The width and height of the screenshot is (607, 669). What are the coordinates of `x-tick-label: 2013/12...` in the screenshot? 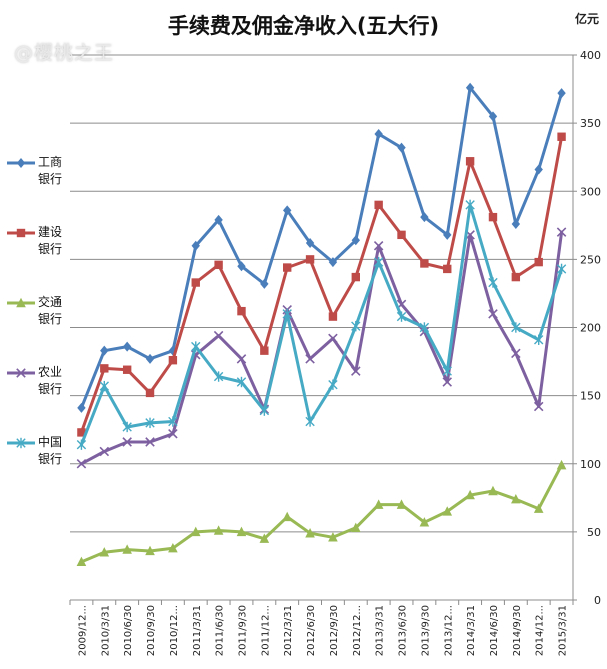 It's located at (448, 630).